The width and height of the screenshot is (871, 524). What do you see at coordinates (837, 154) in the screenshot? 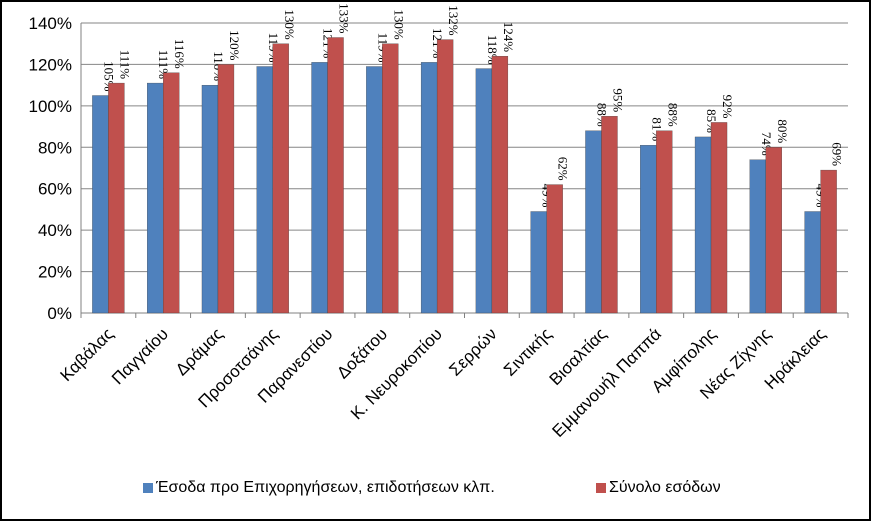
I see `data-label: 69%` at bounding box center [837, 154].